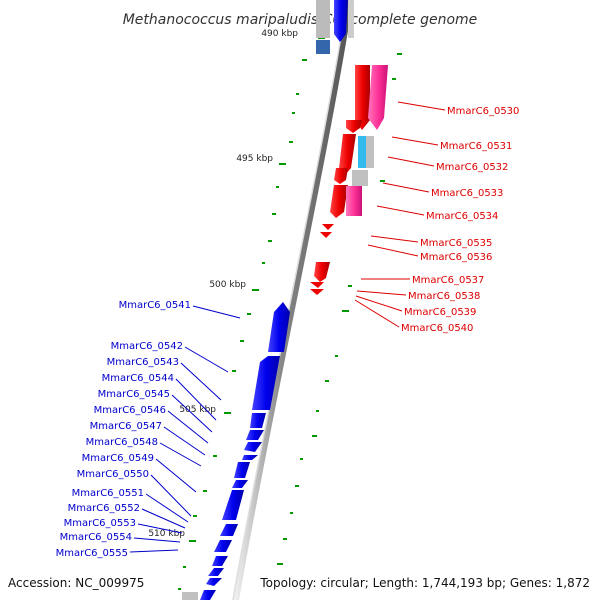 The height and width of the screenshot is (600, 600). What do you see at coordinates (456, 257) in the screenshot?
I see `gene-label-MmarC6_0536: MmarC6_0536` at bounding box center [456, 257].